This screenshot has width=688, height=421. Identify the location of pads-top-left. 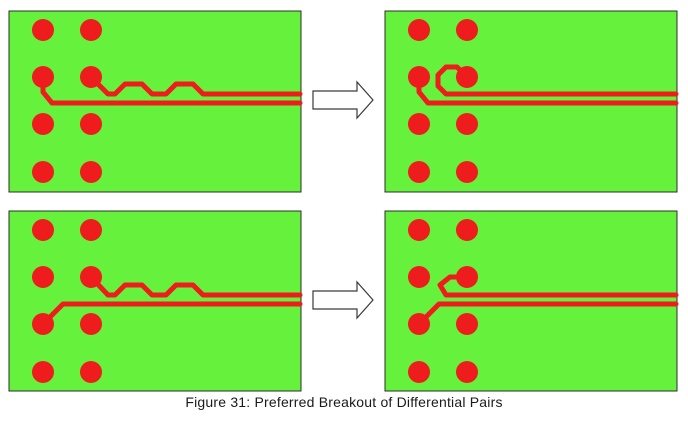
(67, 101).